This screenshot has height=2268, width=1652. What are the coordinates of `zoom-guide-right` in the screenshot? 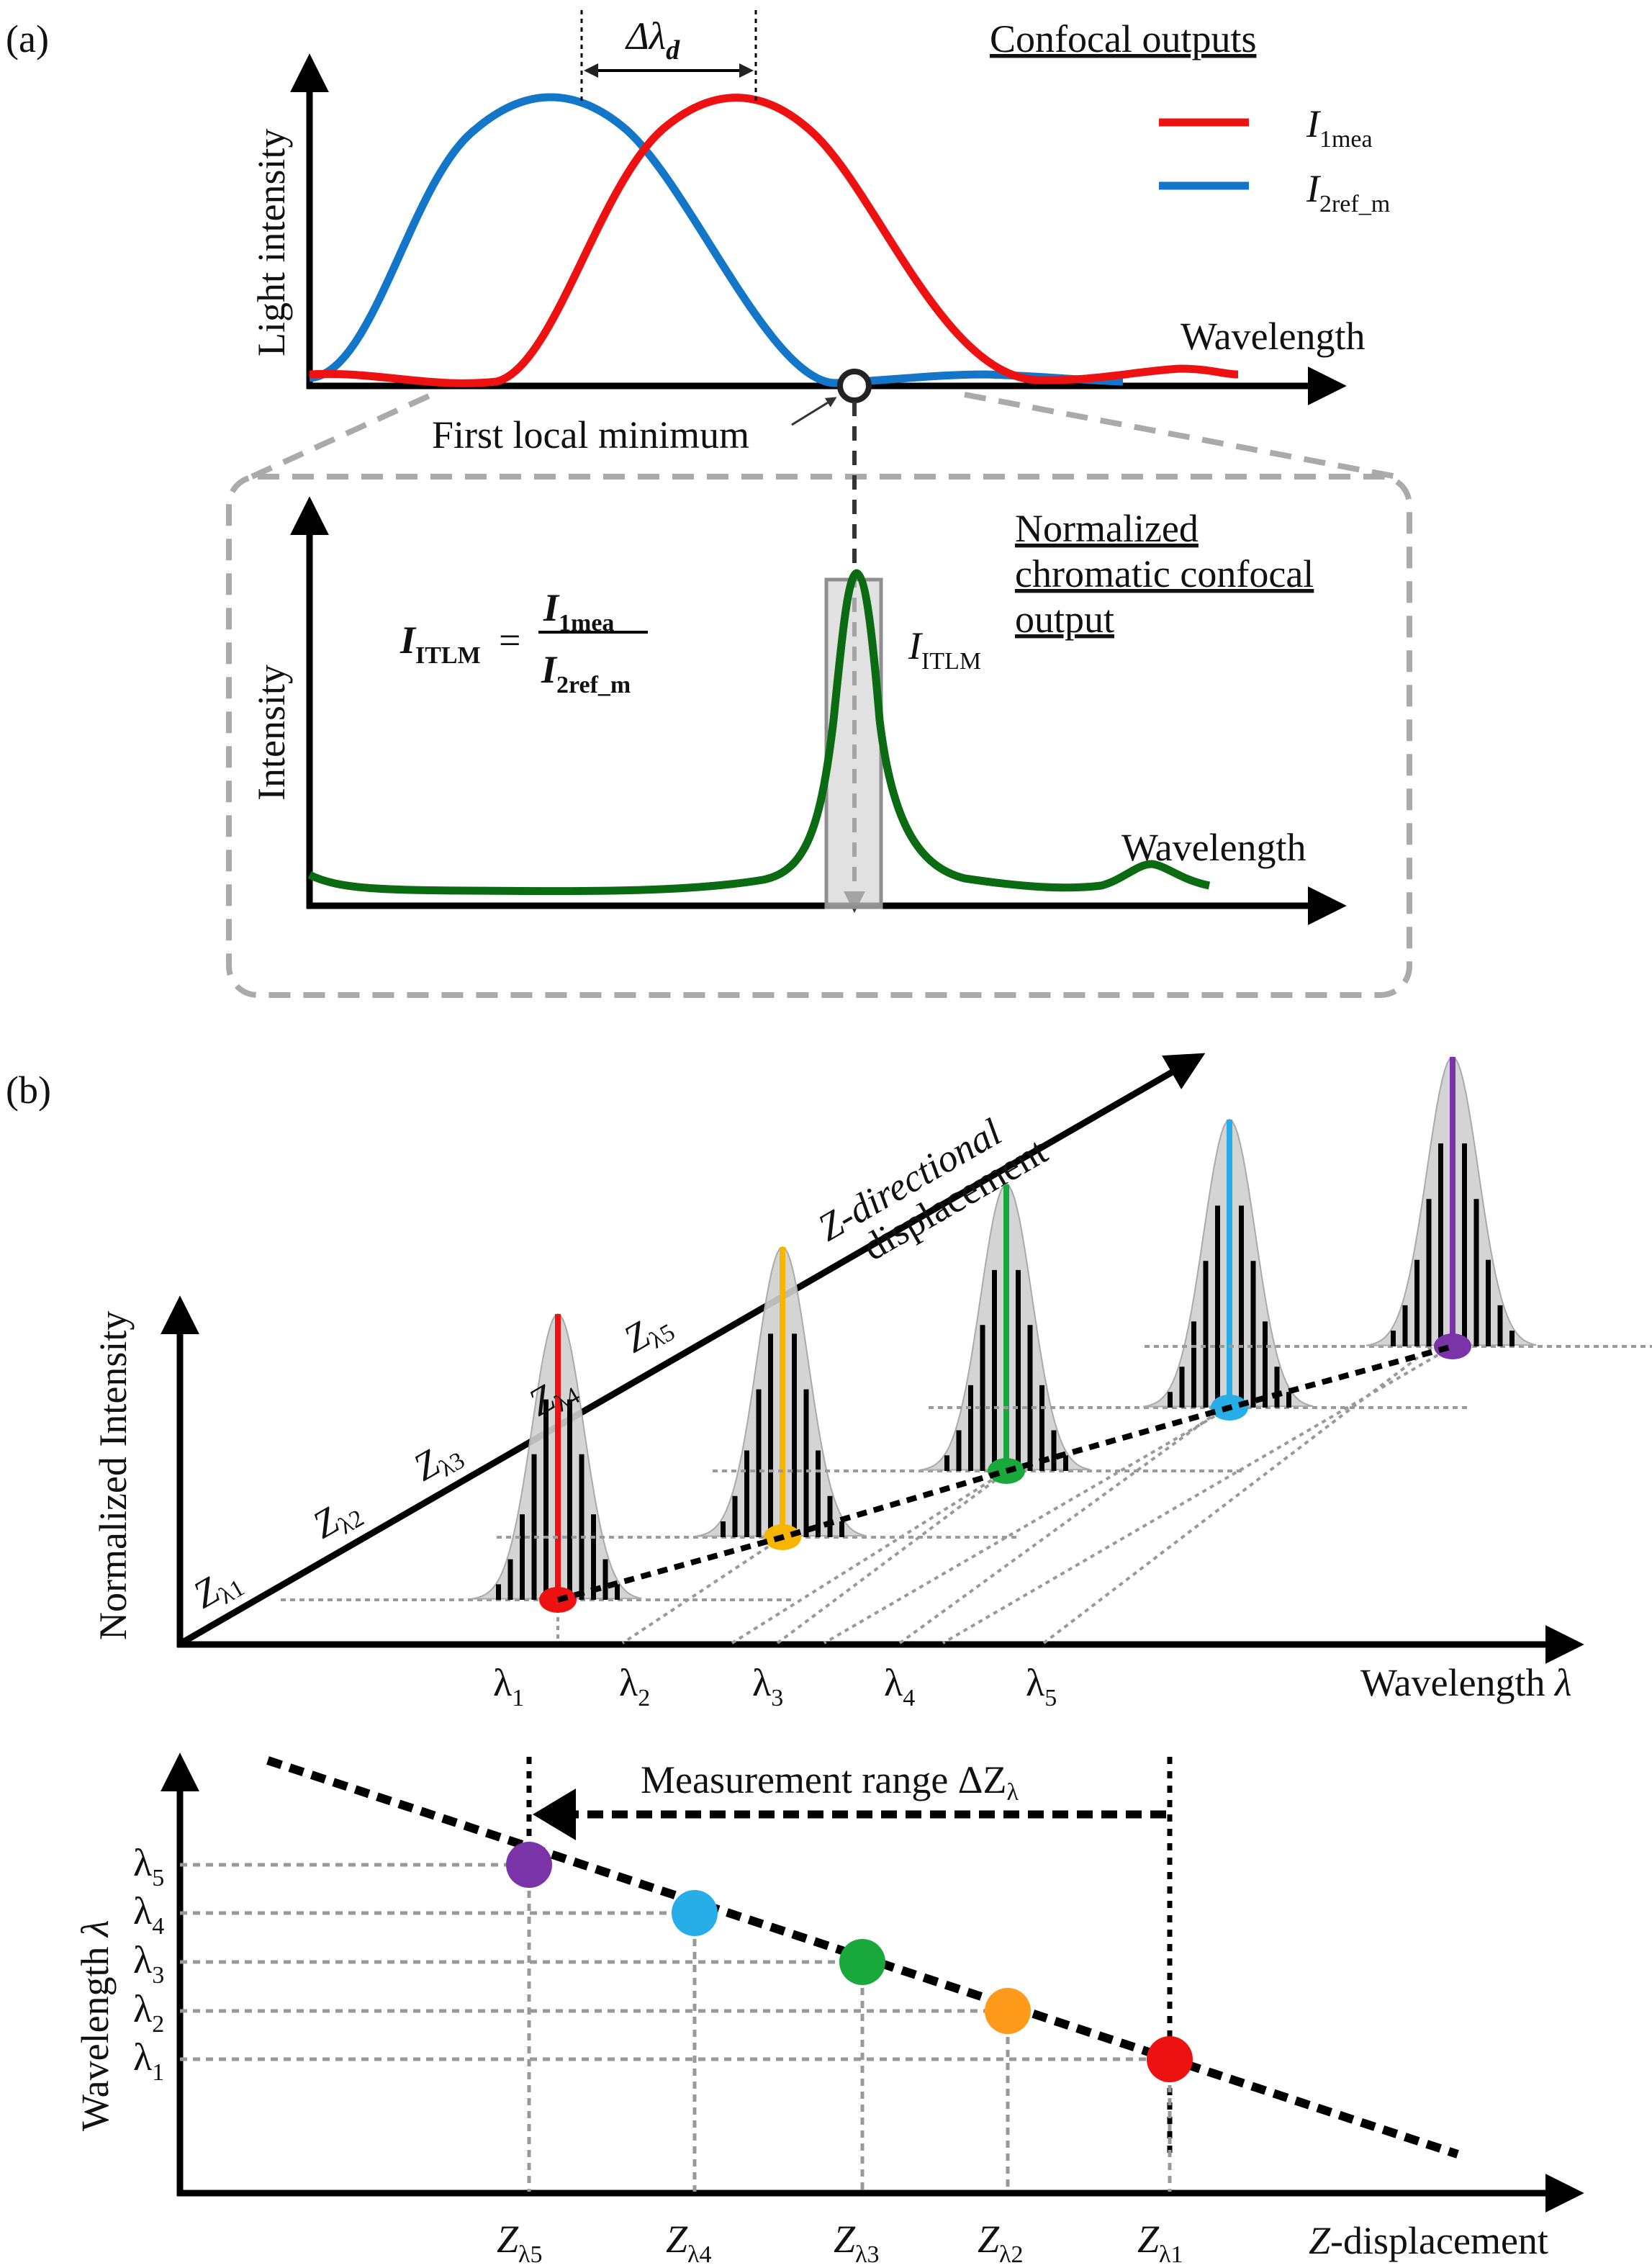 It's located at (1180, 436).